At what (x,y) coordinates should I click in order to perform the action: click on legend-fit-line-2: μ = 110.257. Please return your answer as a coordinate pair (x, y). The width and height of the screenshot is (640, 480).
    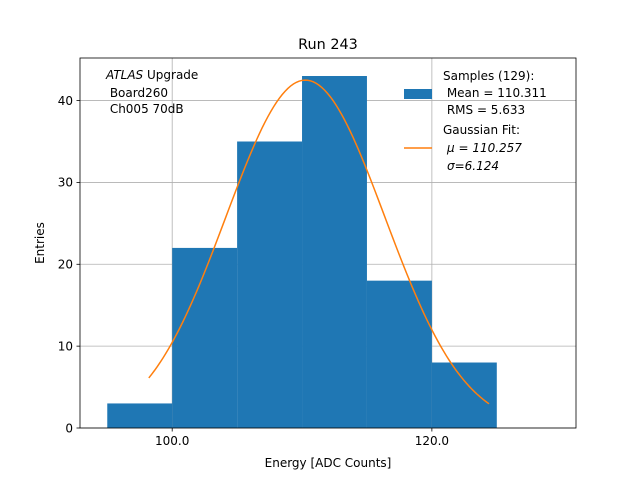
    Looking at the image, I should click on (484, 148).